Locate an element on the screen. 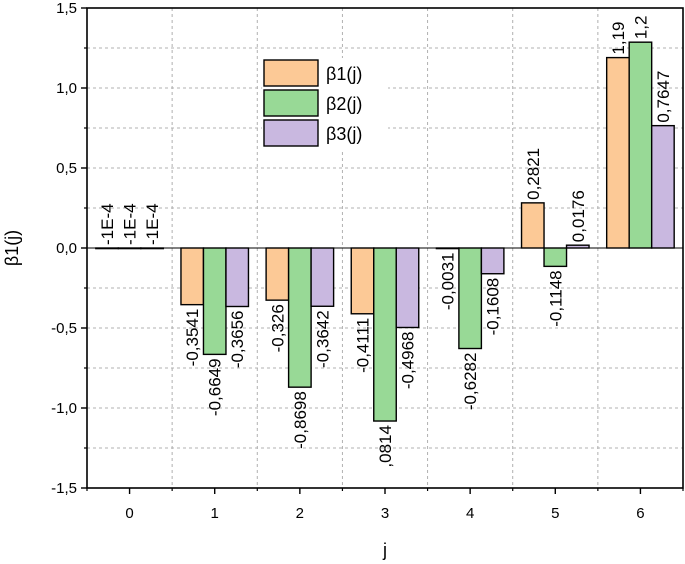 Image resolution: width=685 pixels, height=564 pixels. y-tick-label: -0,5 is located at coordinates (64, 328).